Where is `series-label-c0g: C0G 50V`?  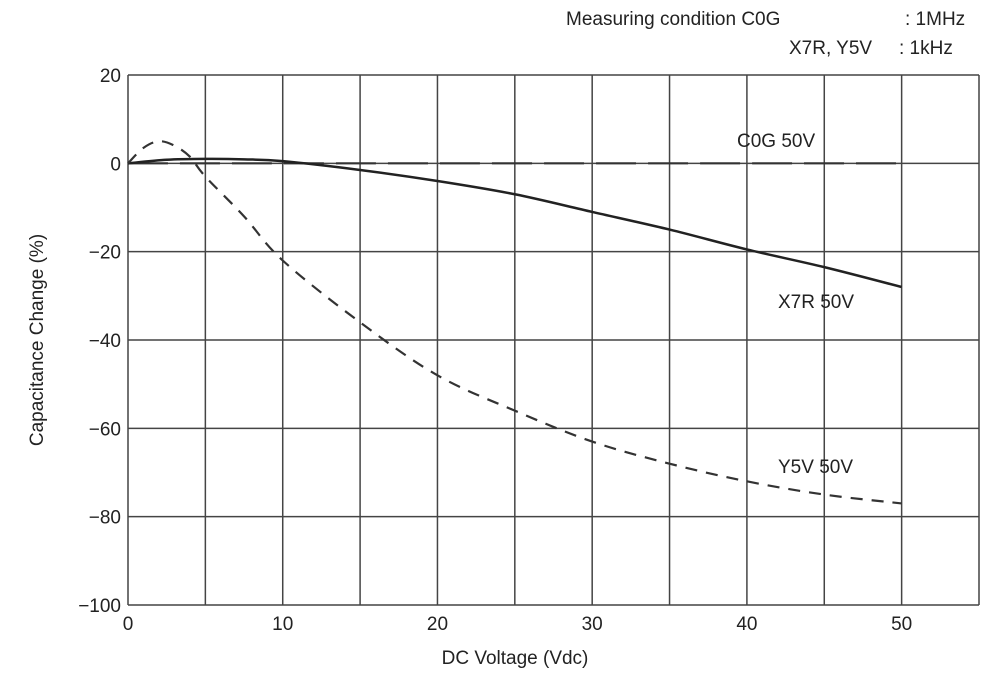 series-label-c0g: C0G 50V is located at coordinates (776, 141).